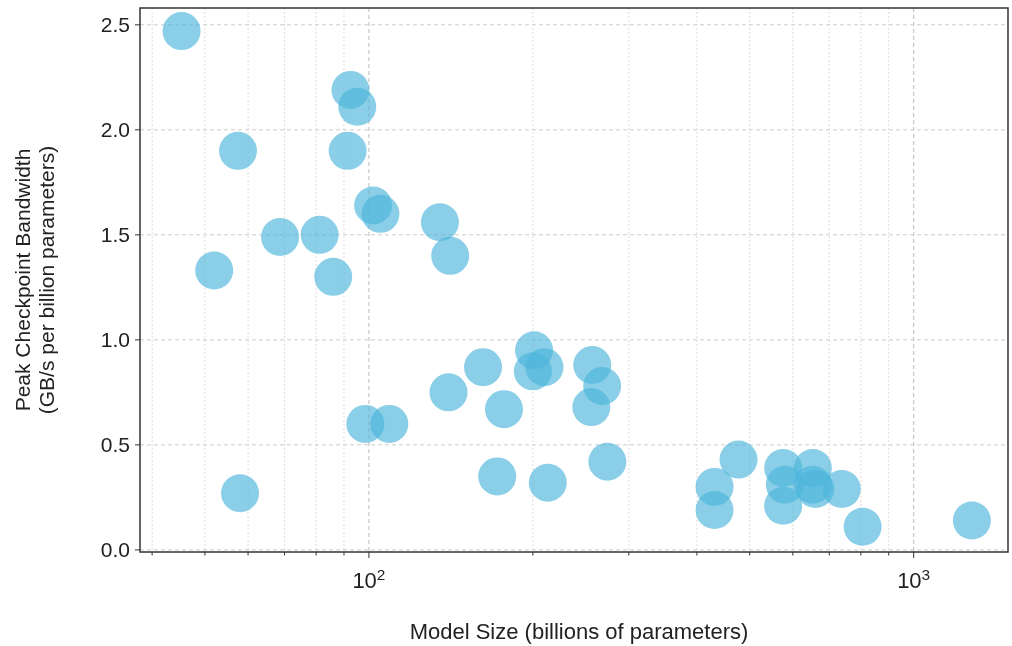 The image size is (1012, 646). What do you see at coordinates (914, 579) in the screenshot?
I see `x-tick-label: 10$^{3}$` at bounding box center [914, 579].